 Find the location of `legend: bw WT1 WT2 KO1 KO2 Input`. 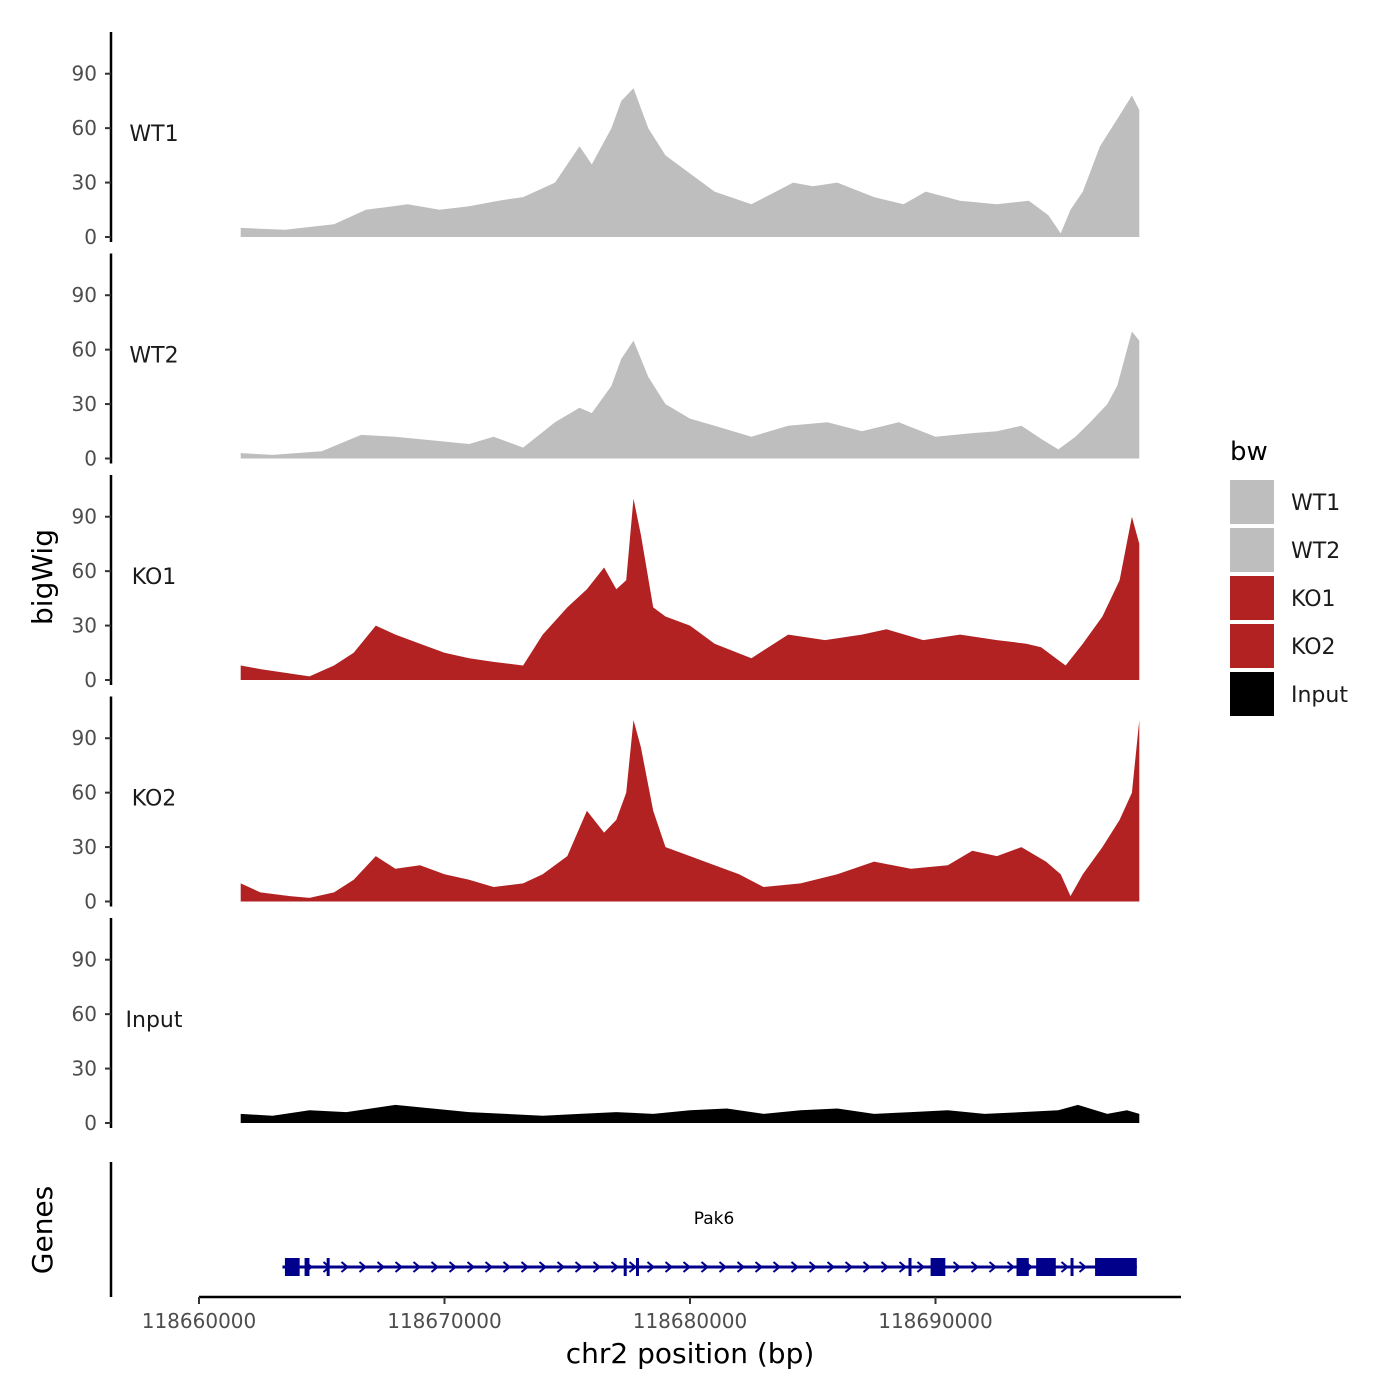

legend: bw WT1 WT2 KO1 KO2 Input is located at coordinates (1289, 576).